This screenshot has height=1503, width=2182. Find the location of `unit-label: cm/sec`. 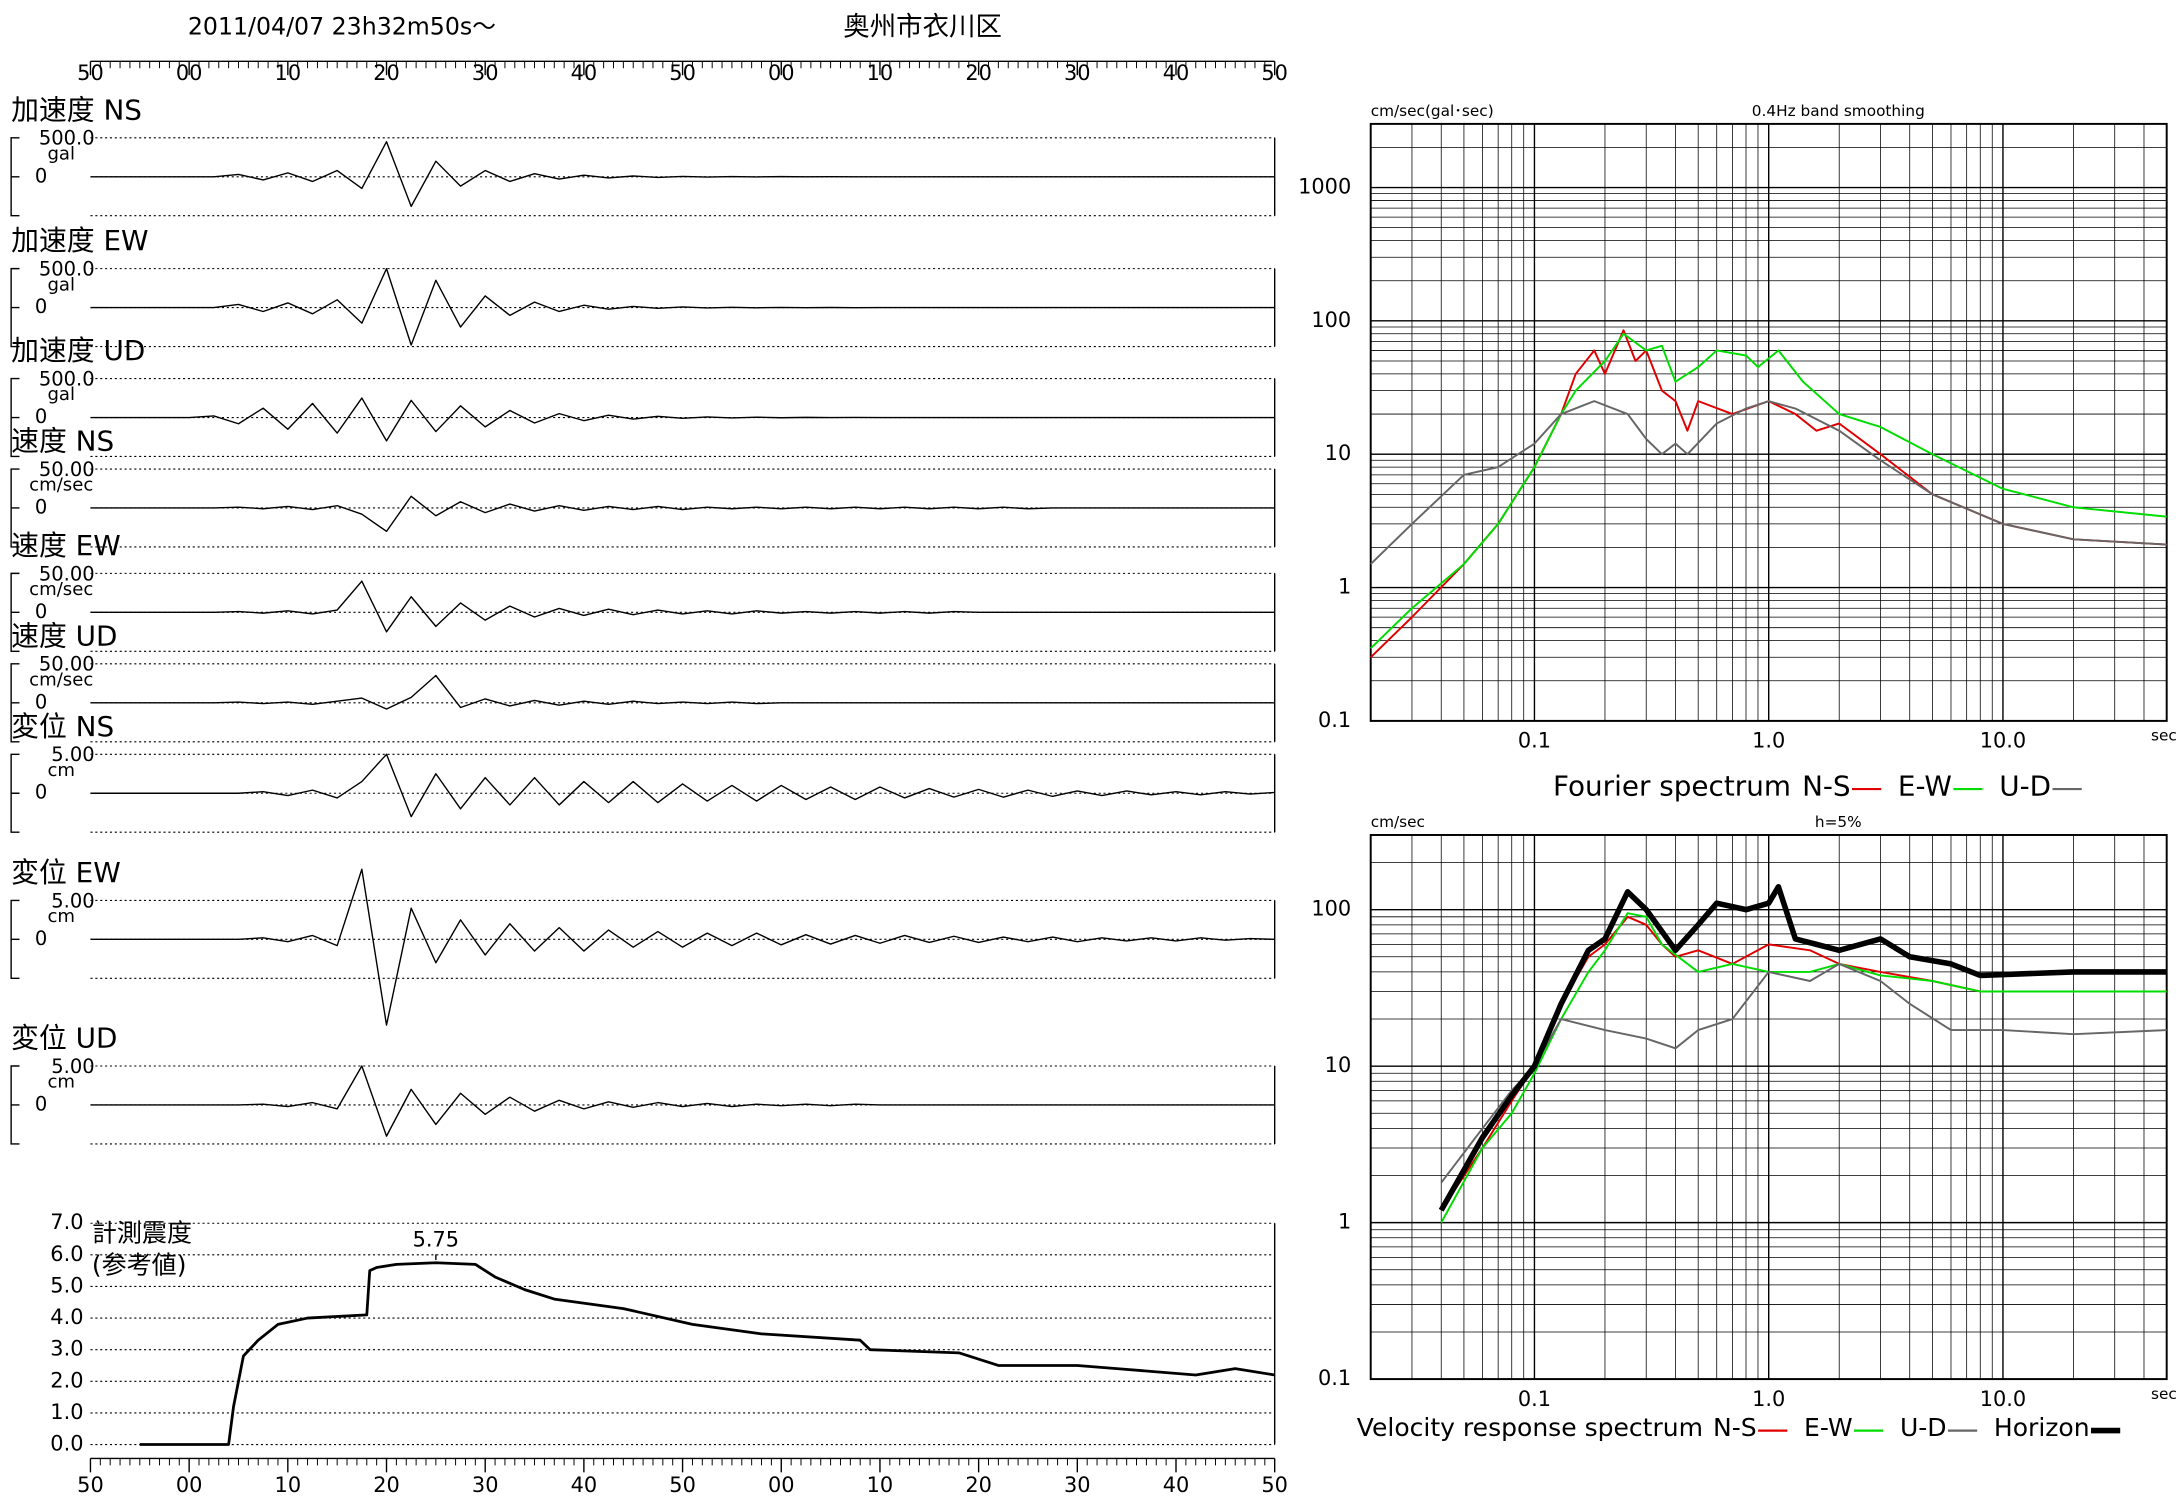

unit-label: cm/sec is located at coordinates (61, 485).